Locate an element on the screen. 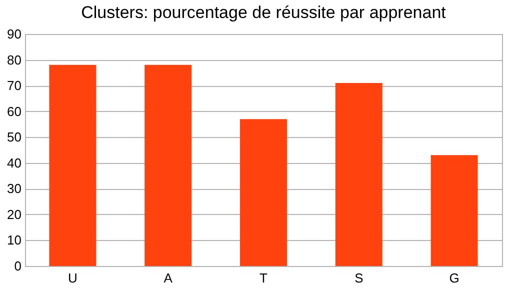 This screenshot has width=516, height=293. y-tick-label: 80 is located at coordinates (14, 60).